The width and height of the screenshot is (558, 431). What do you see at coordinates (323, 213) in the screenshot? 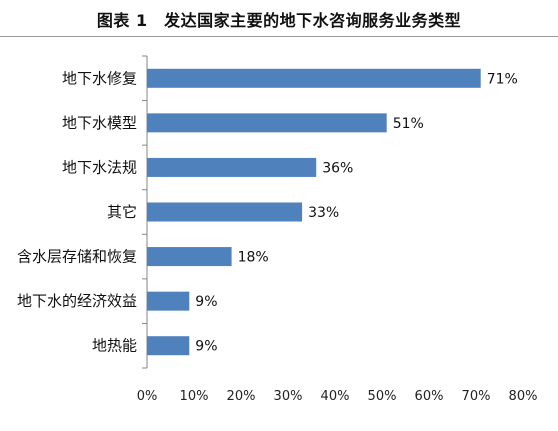
I see `data-label: 33%` at bounding box center [323, 213].